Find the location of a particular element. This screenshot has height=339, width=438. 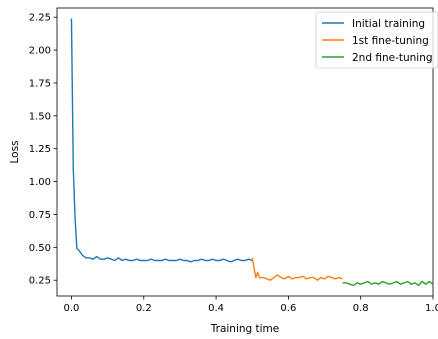

x-tick-label: 0.8 is located at coordinates (361, 308).